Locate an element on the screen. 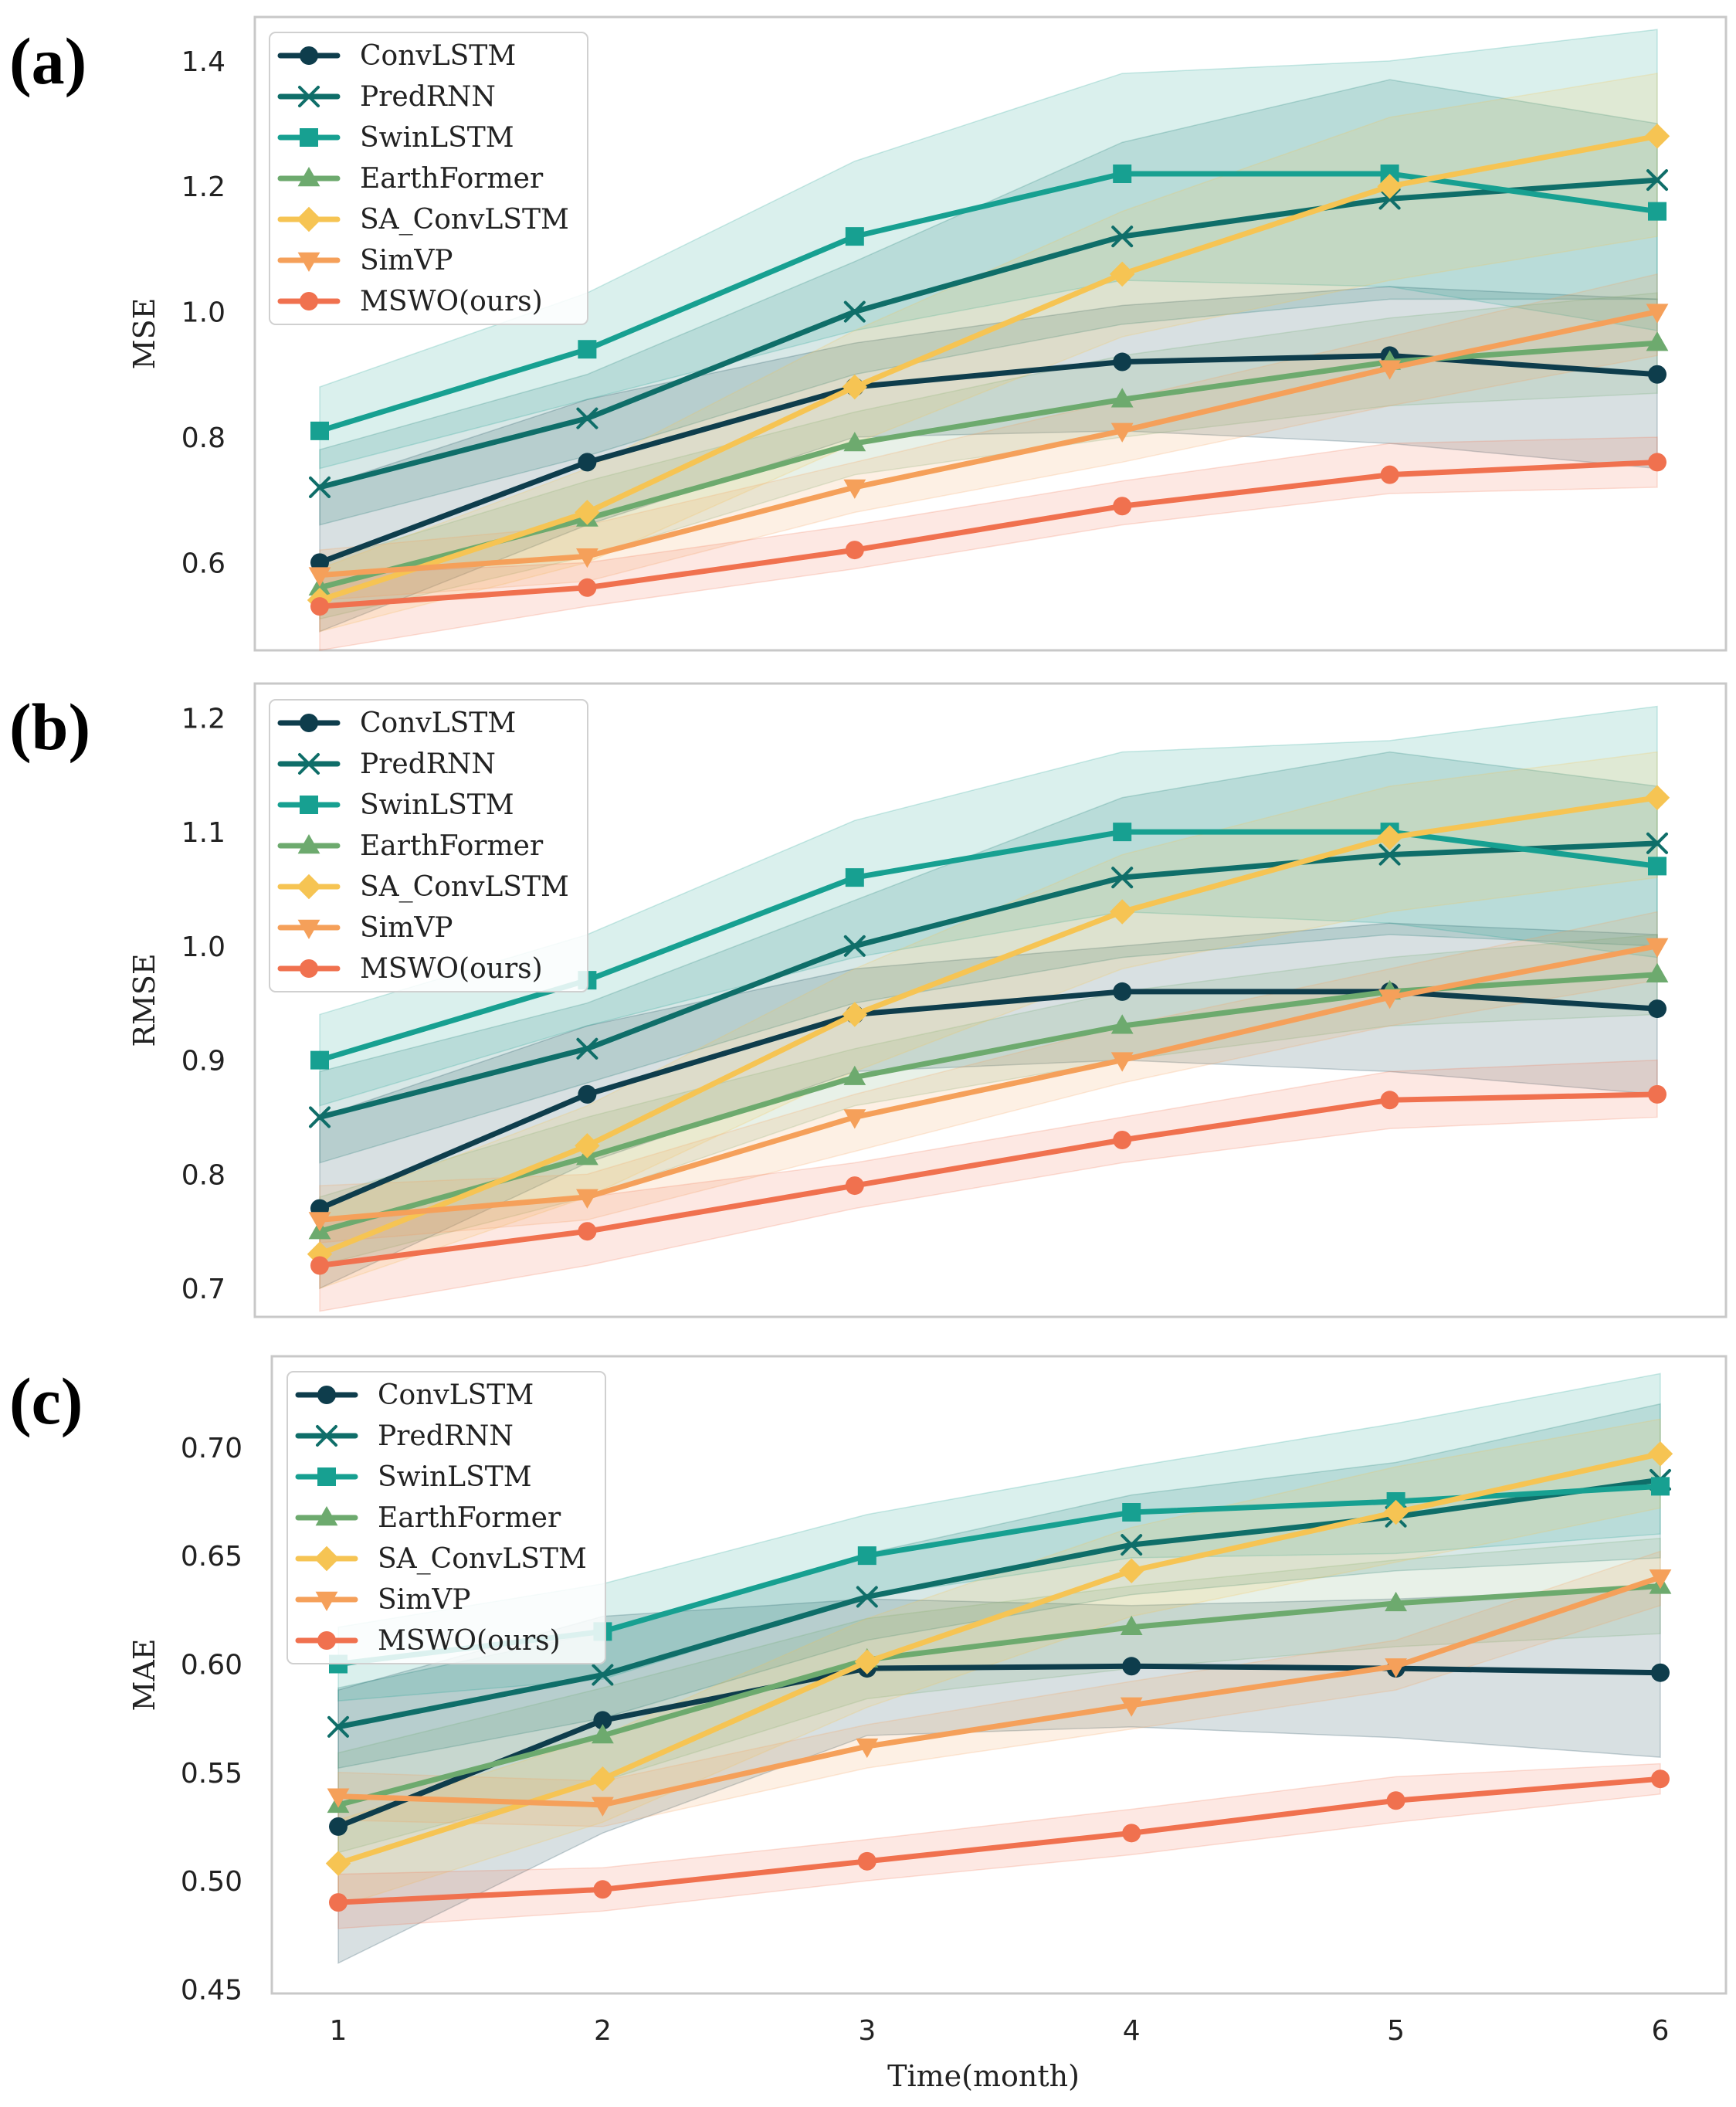 Image resolution: width=1736 pixels, height=2107 pixels. legend-box is located at coordinates (446, 1517).